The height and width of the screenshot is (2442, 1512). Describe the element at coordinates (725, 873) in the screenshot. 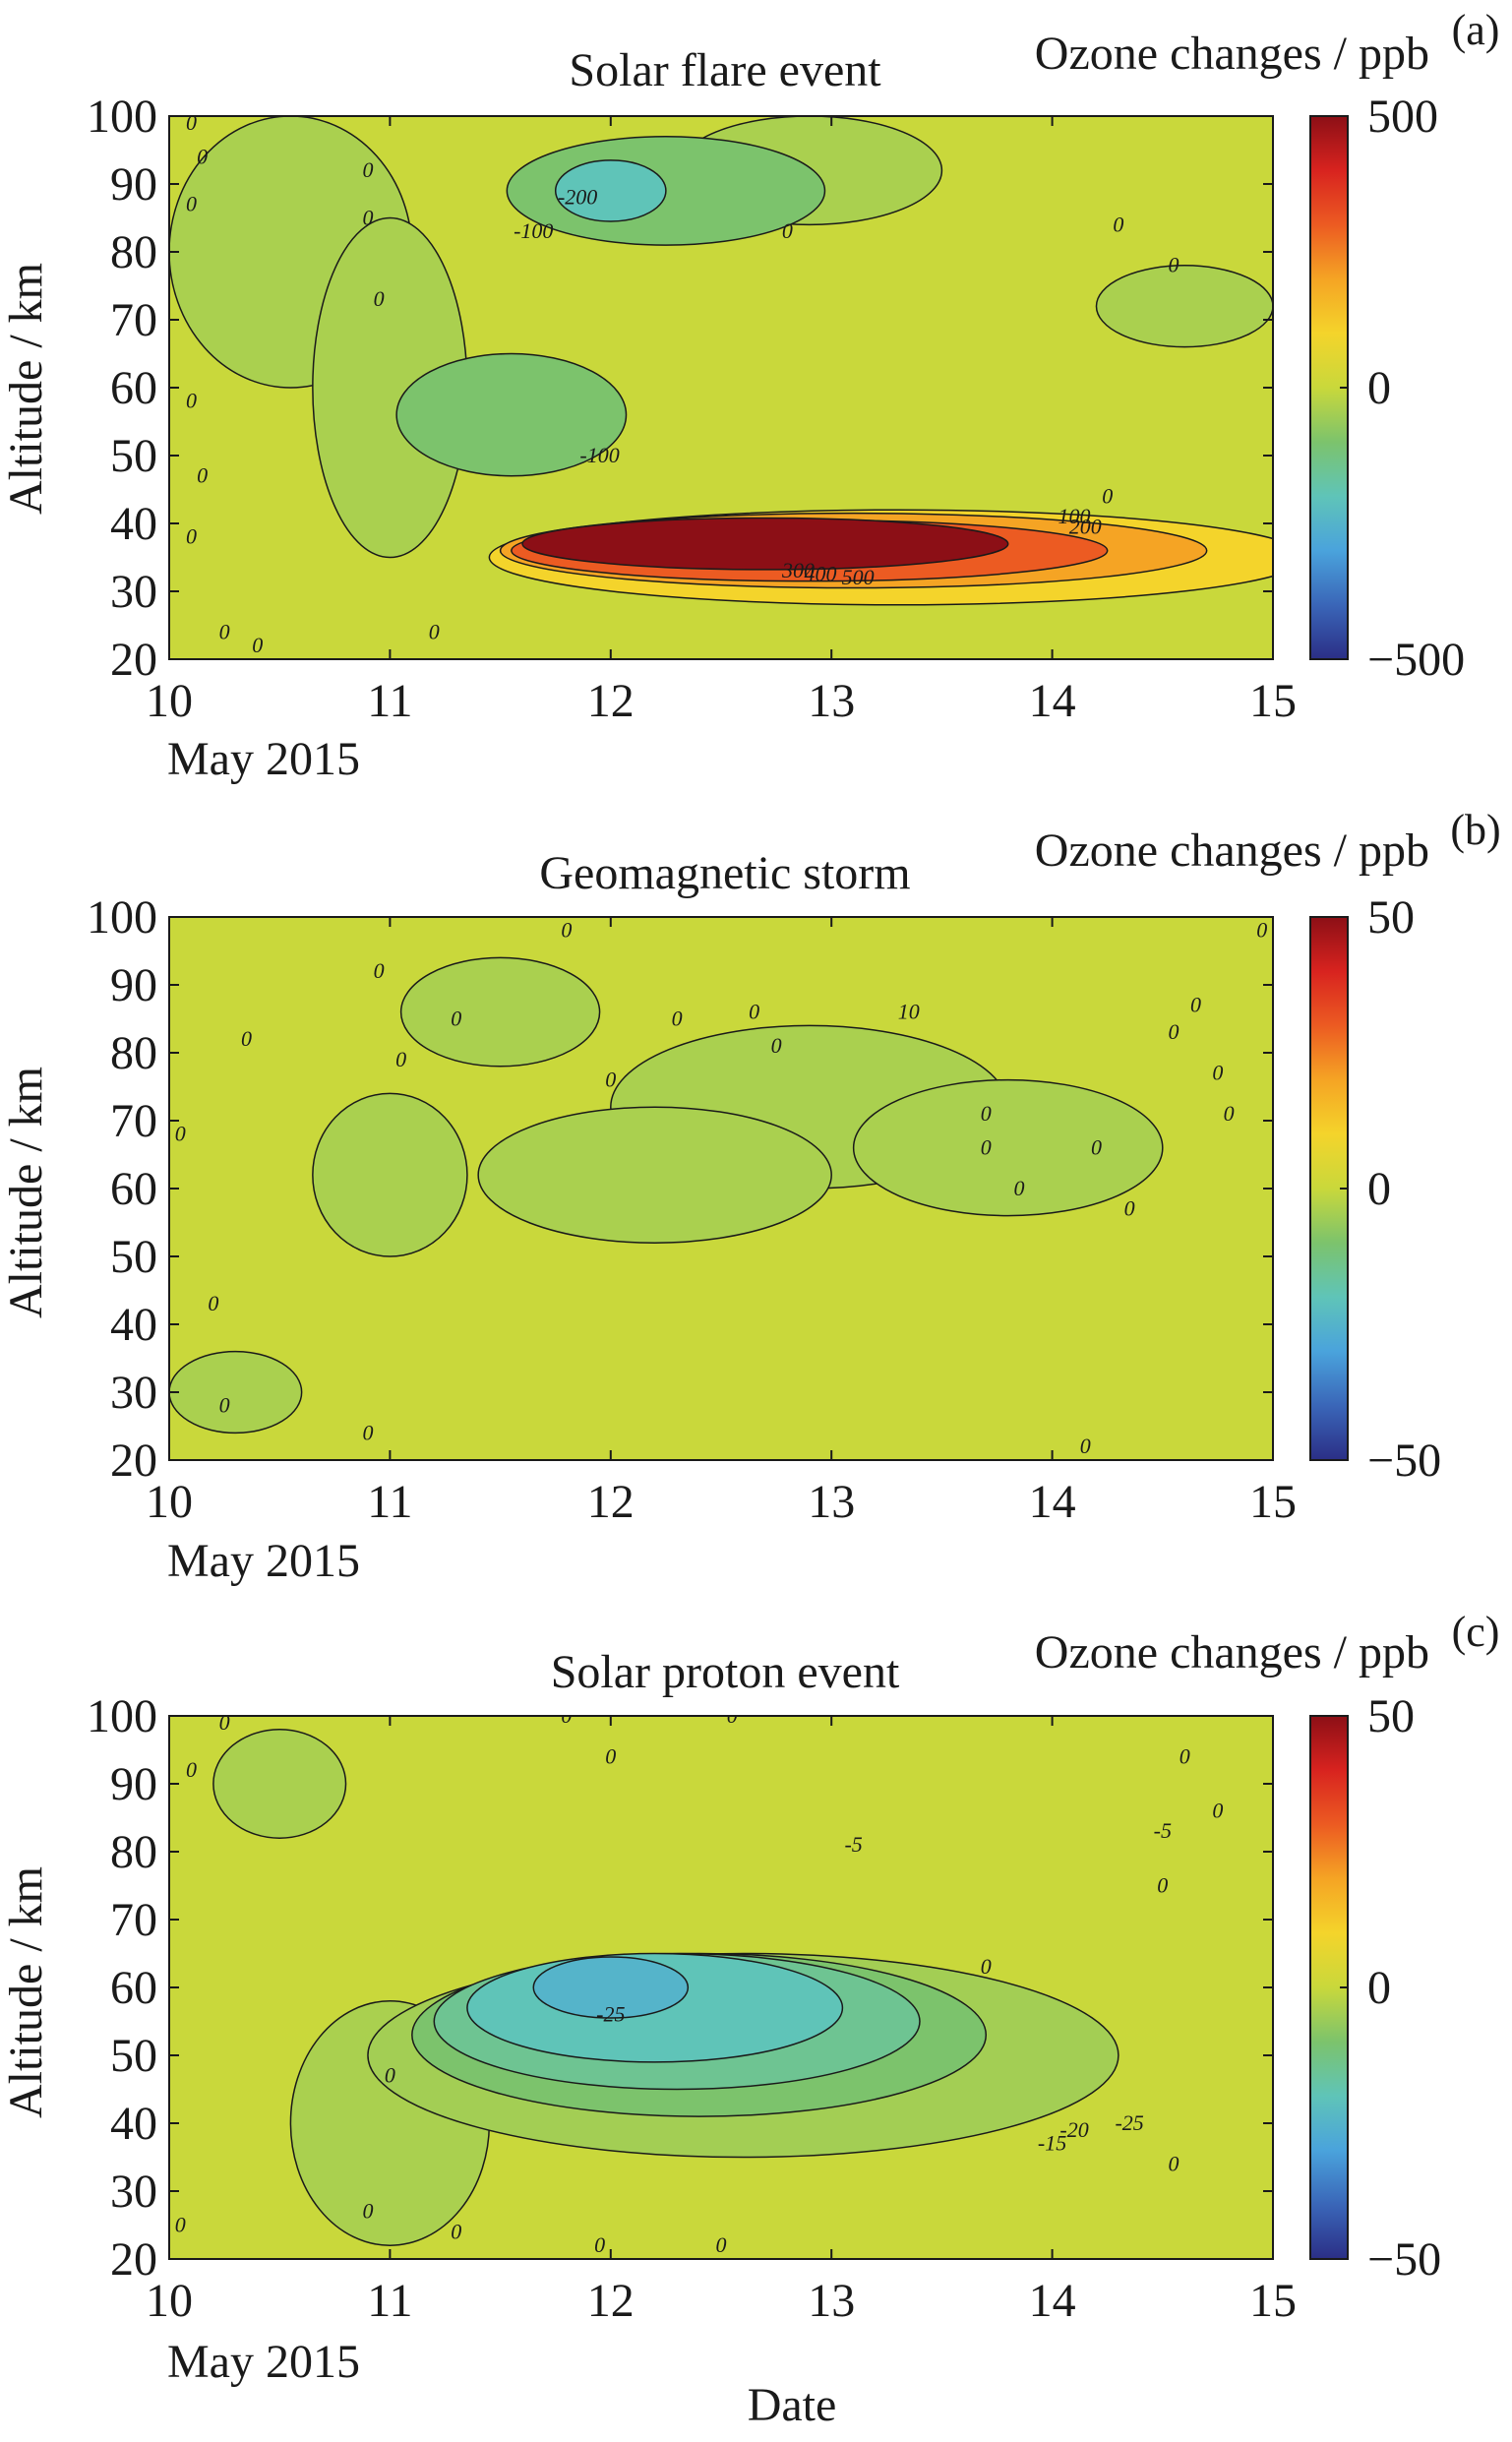

I see `panel-title: Geomagnetic storm` at that location.